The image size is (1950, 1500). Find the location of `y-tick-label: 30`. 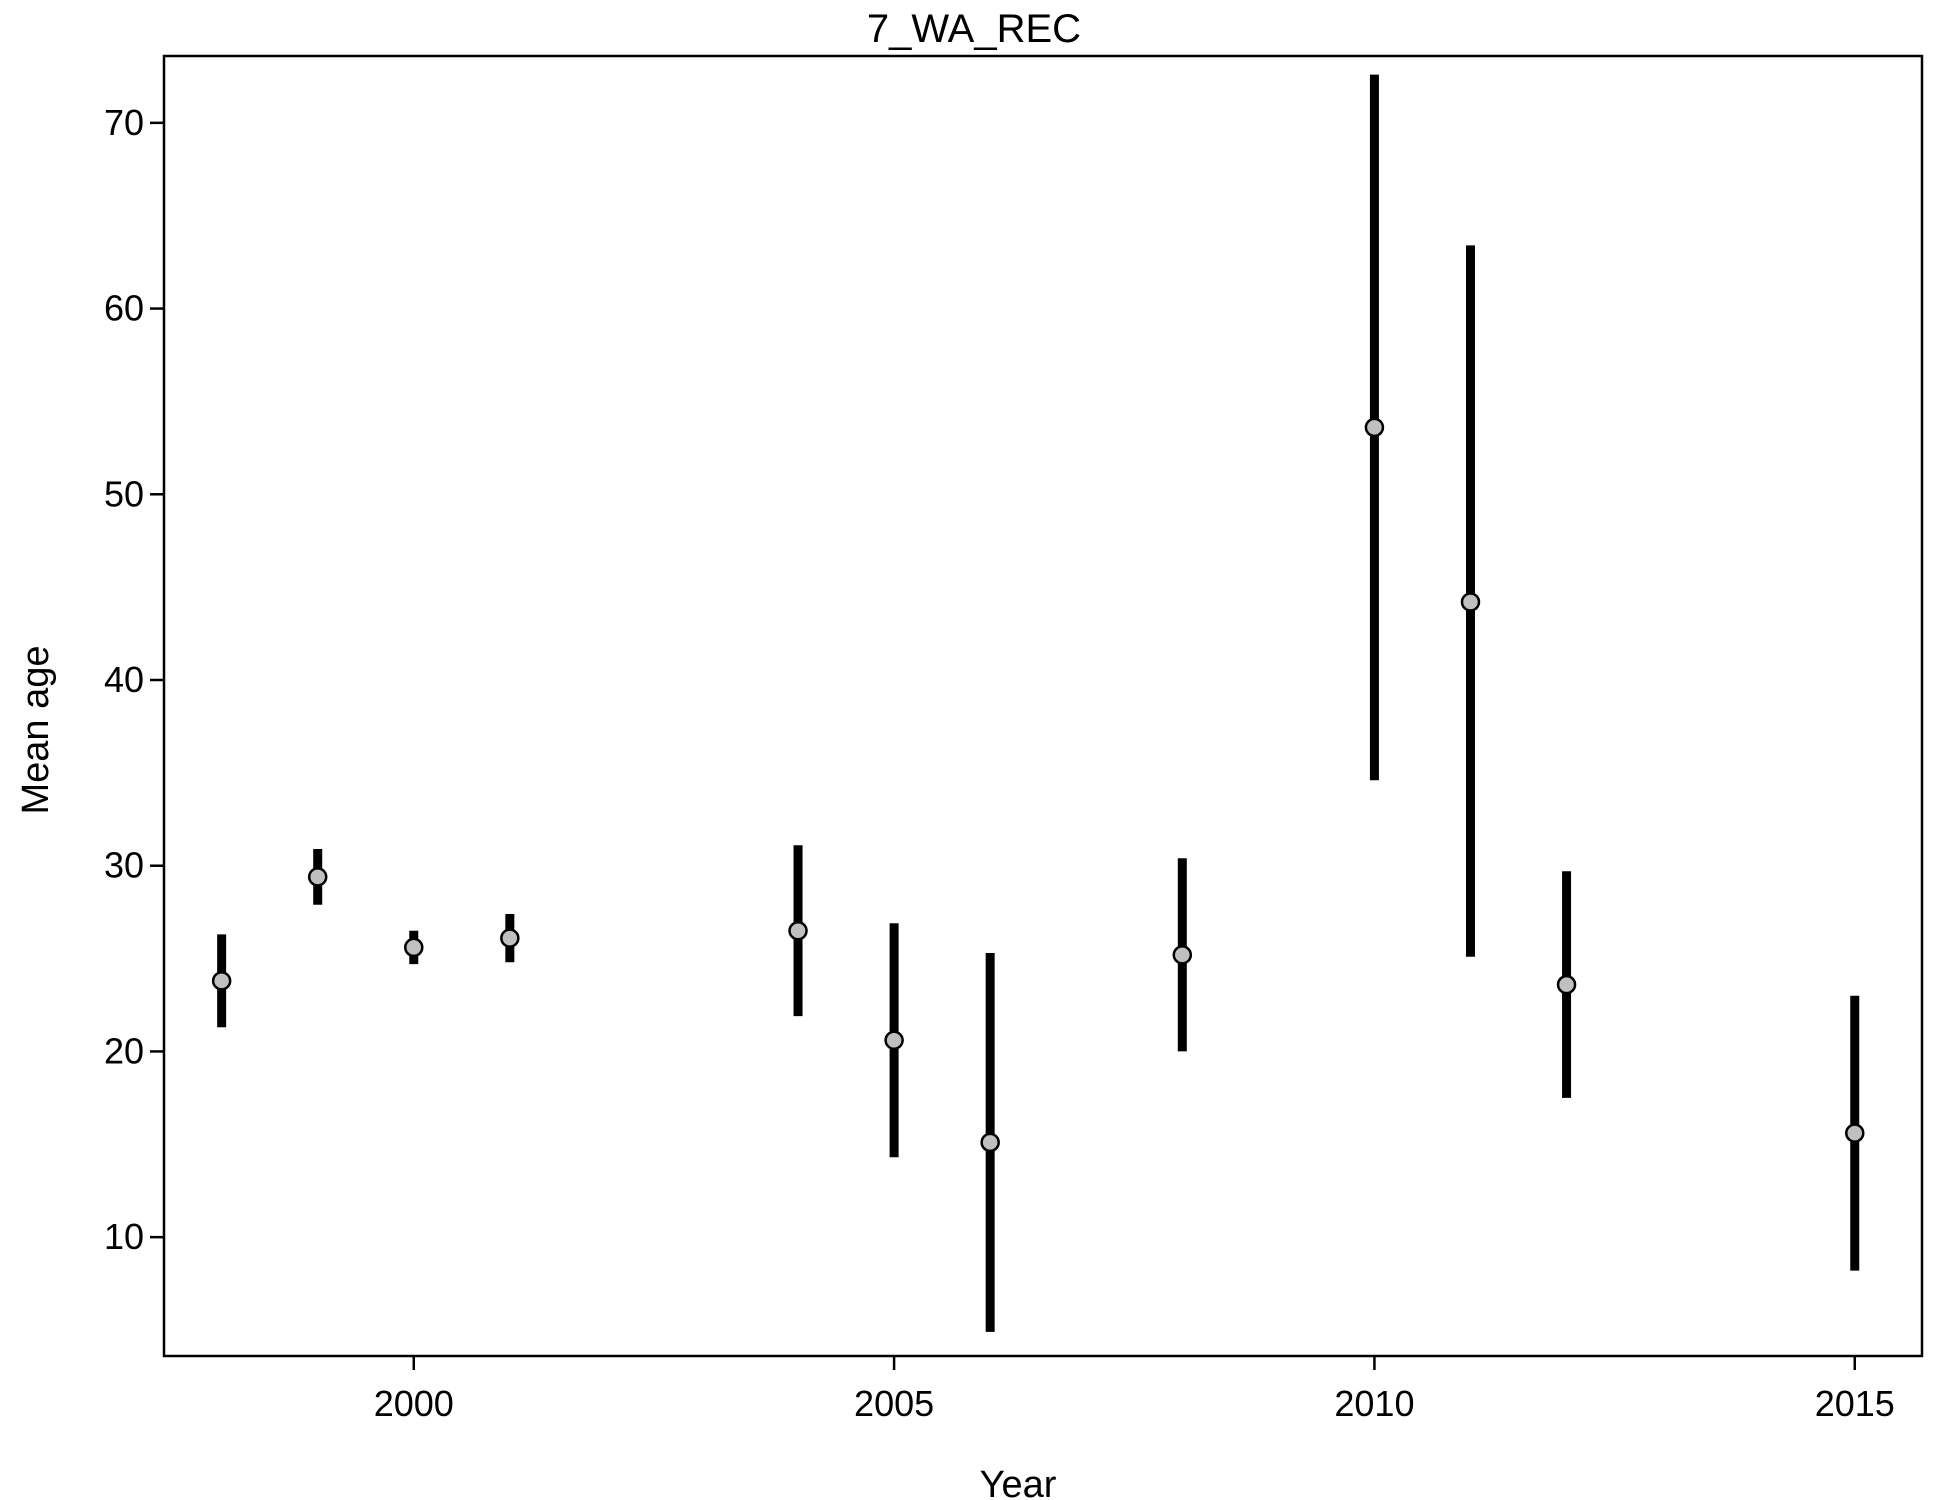

y-tick-label: 30 is located at coordinates (124, 865).